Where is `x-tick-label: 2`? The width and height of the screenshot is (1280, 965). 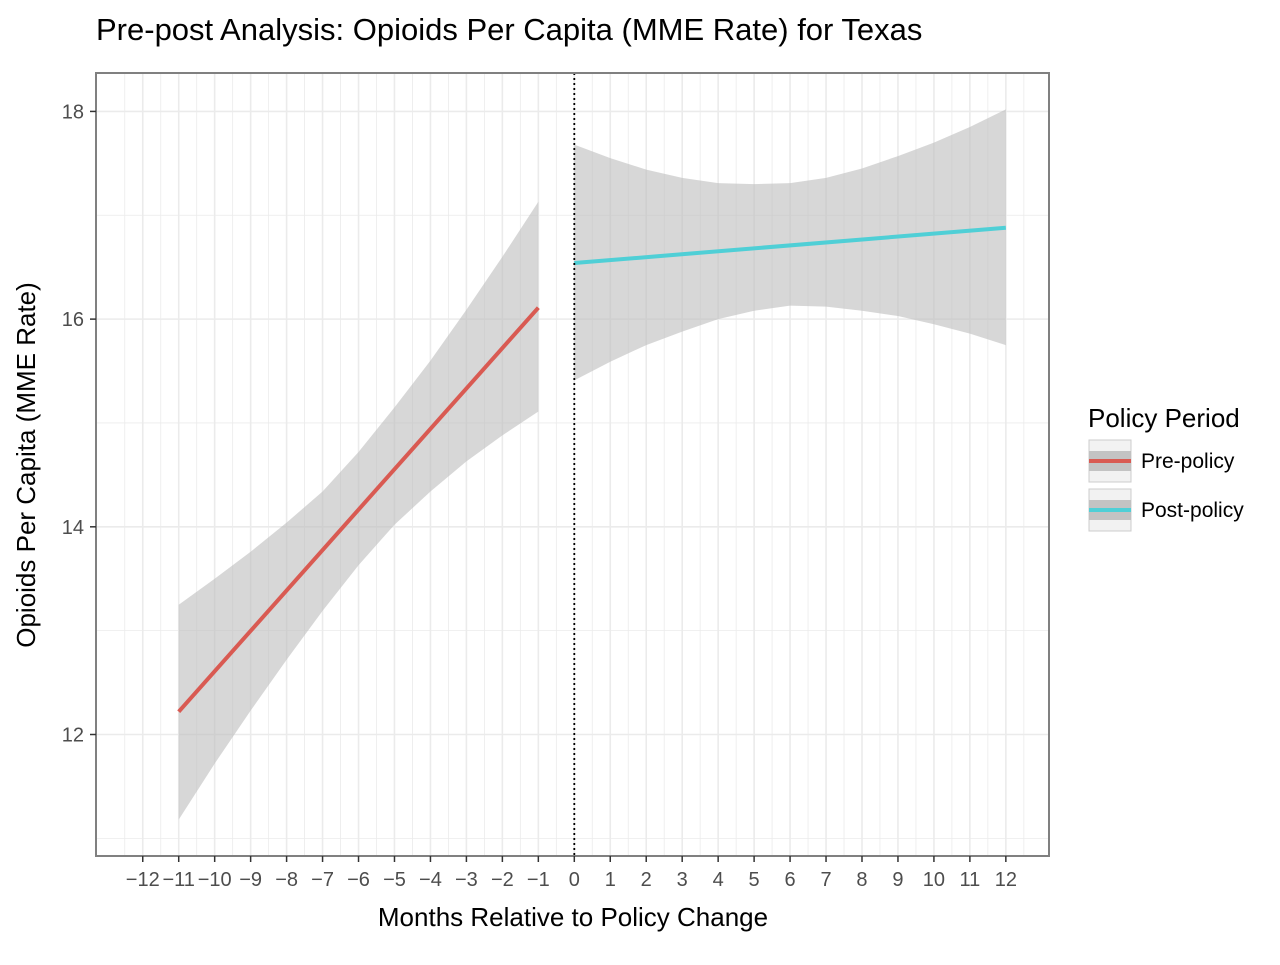
x-tick-label: 2 is located at coordinates (646, 880).